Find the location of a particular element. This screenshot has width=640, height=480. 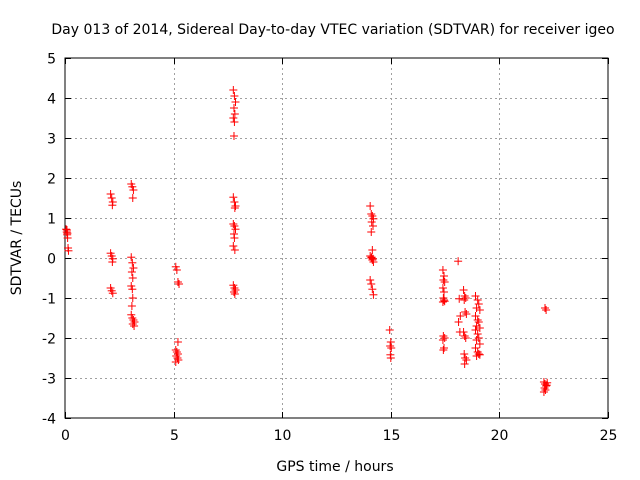

x-tick-label: 10 is located at coordinates (283, 436).